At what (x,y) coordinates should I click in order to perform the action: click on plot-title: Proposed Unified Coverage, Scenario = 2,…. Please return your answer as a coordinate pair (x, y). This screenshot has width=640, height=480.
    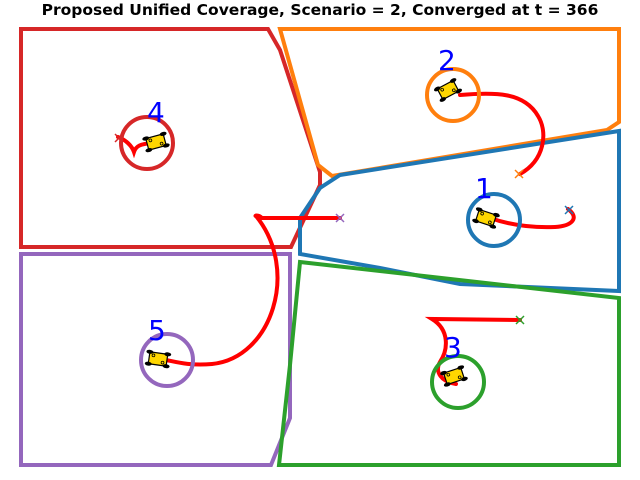
    Looking at the image, I should click on (320, 10).